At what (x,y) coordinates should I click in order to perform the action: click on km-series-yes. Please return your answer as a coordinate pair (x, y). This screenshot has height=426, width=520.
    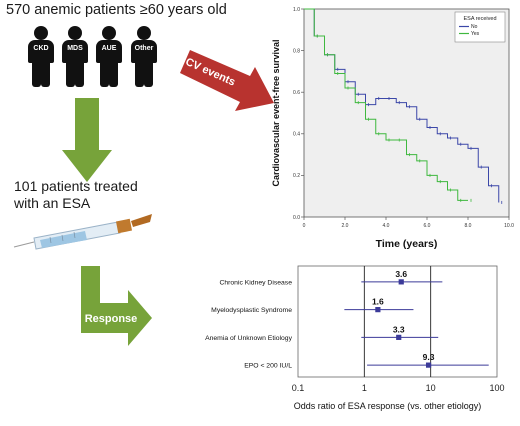
    Looking at the image, I should click on (386, 104).